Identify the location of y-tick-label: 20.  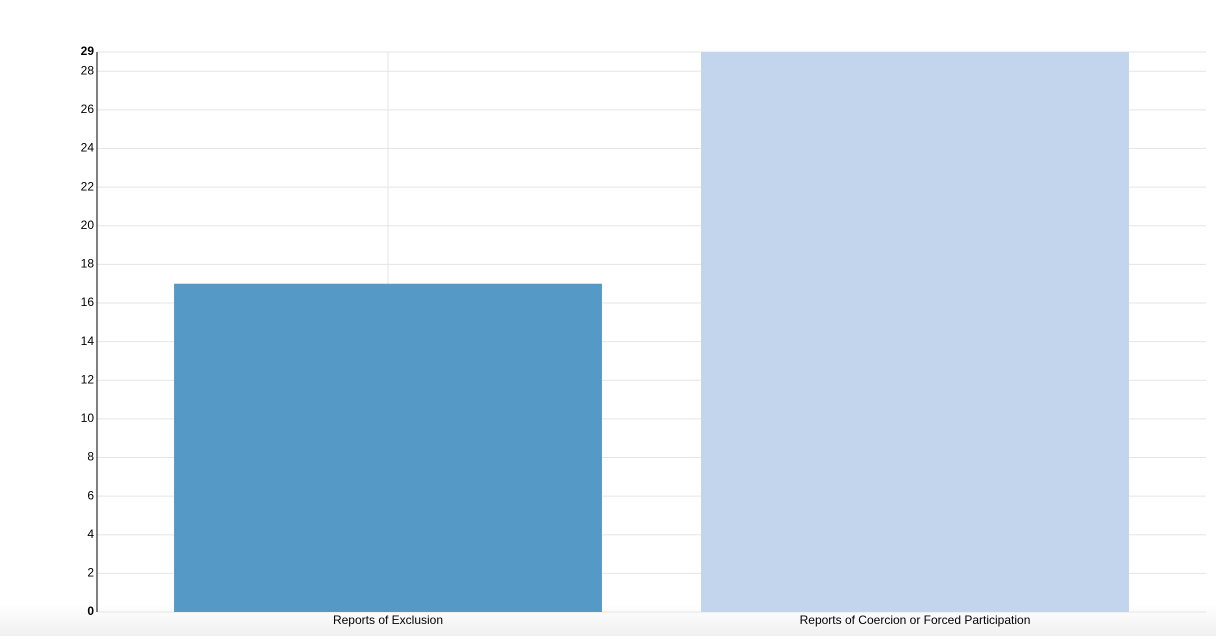
(88, 225).